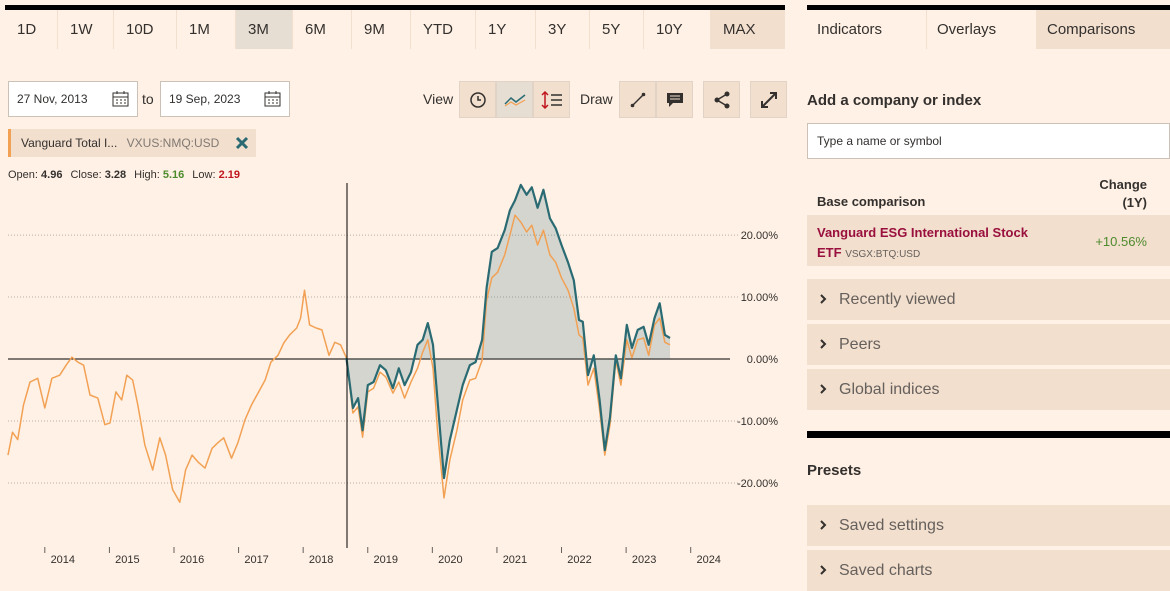  Describe the element at coordinates (644, 560) in the screenshot. I see `x-tick-label: 2023` at that location.